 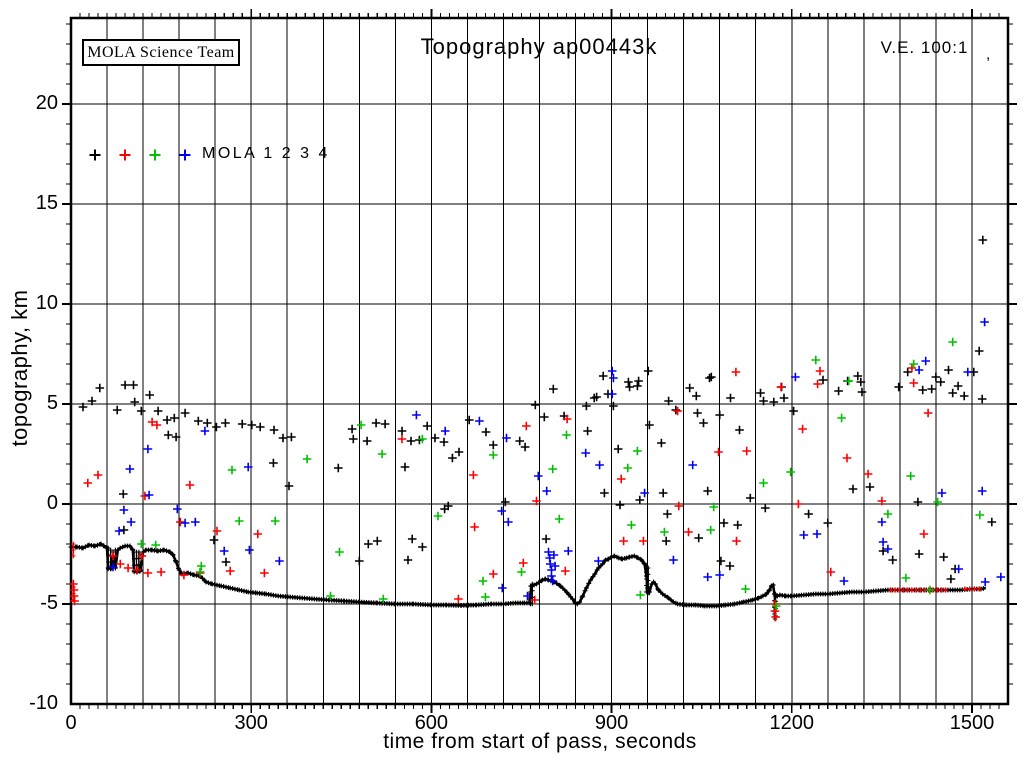 What do you see at coordinates (424, 581) in the screenshot?
I see `track-spikes` at bounding box center [424, 581].